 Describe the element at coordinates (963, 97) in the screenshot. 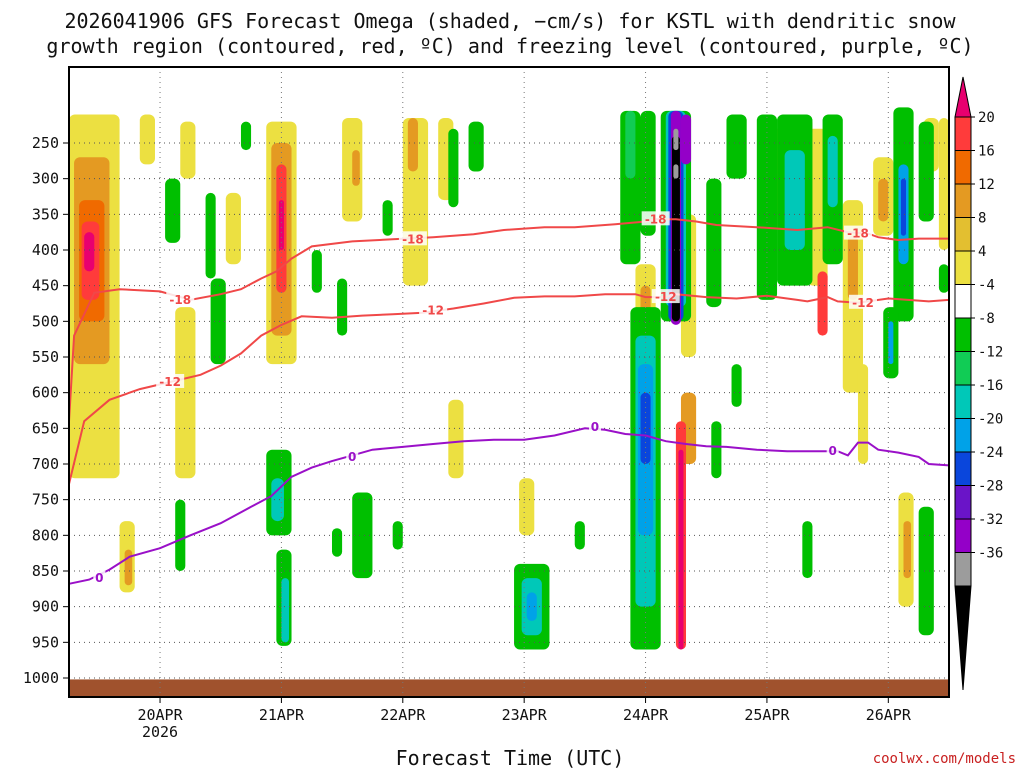

I see `colorbar-max-arrow` at that location.